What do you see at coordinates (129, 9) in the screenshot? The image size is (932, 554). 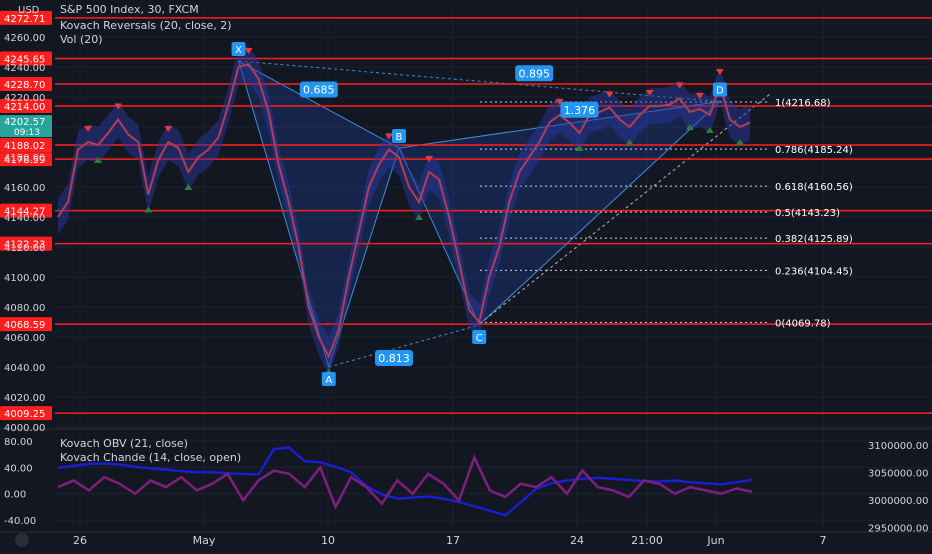 I see `symbol-title: S&P 500 Index, 30, FXCM` at bounding box center [129, 9].